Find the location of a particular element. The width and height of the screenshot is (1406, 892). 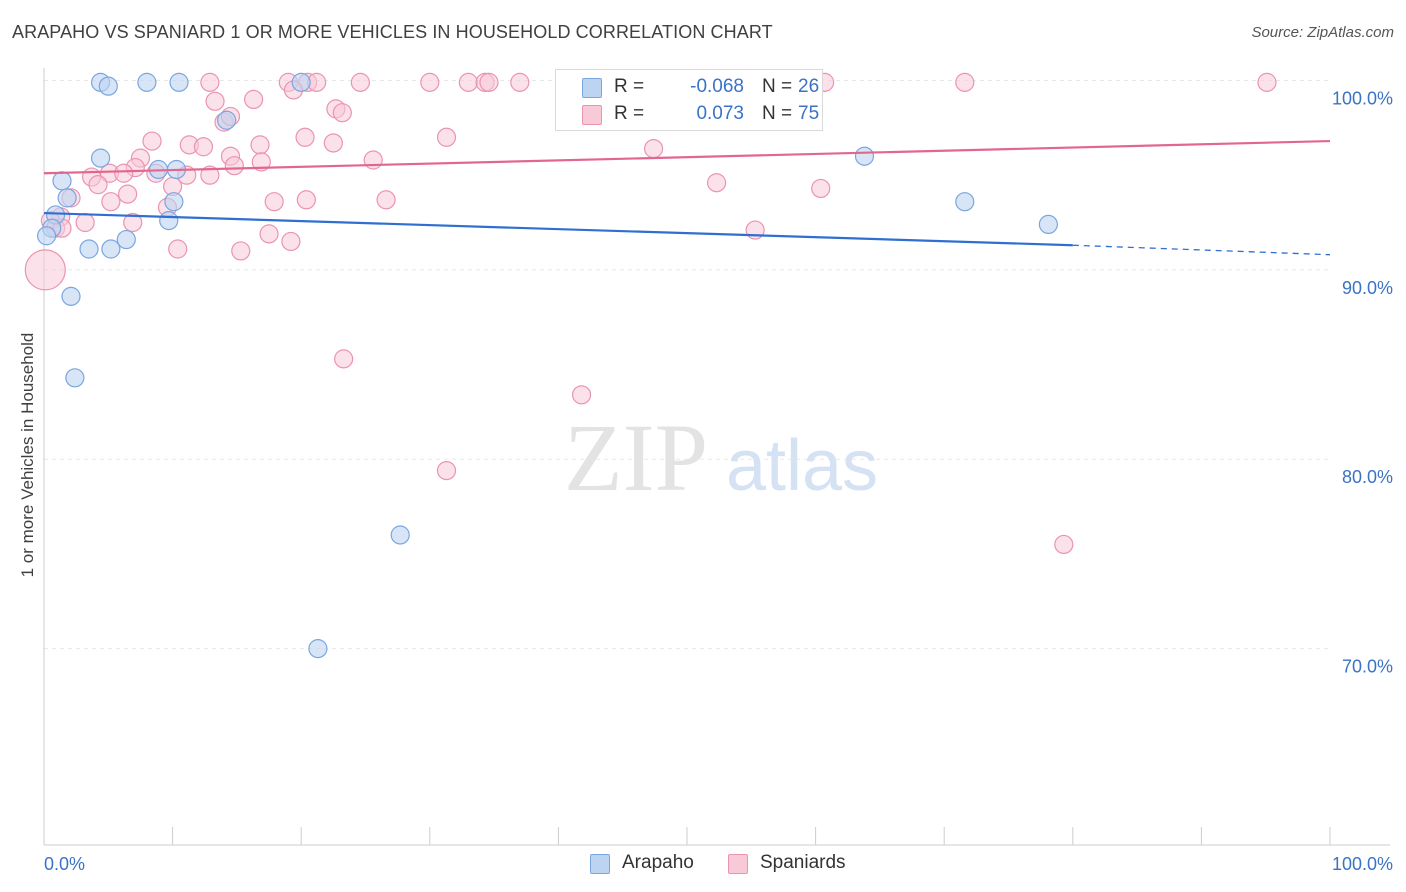

spaniards-legend-label: Spaniards is located at coordinates (803, 862).